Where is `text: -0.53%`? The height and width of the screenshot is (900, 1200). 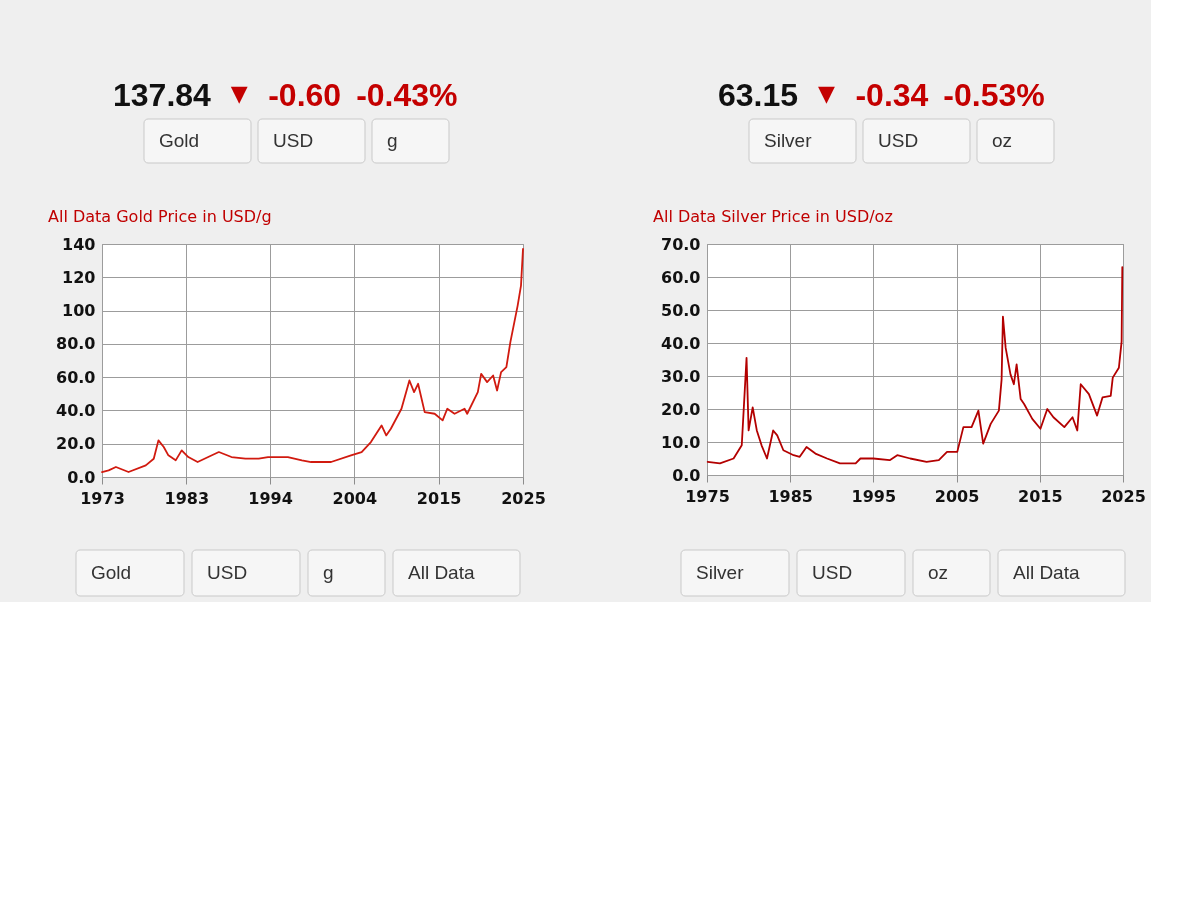
text: -0.53% is located at coordinates (994, 95).